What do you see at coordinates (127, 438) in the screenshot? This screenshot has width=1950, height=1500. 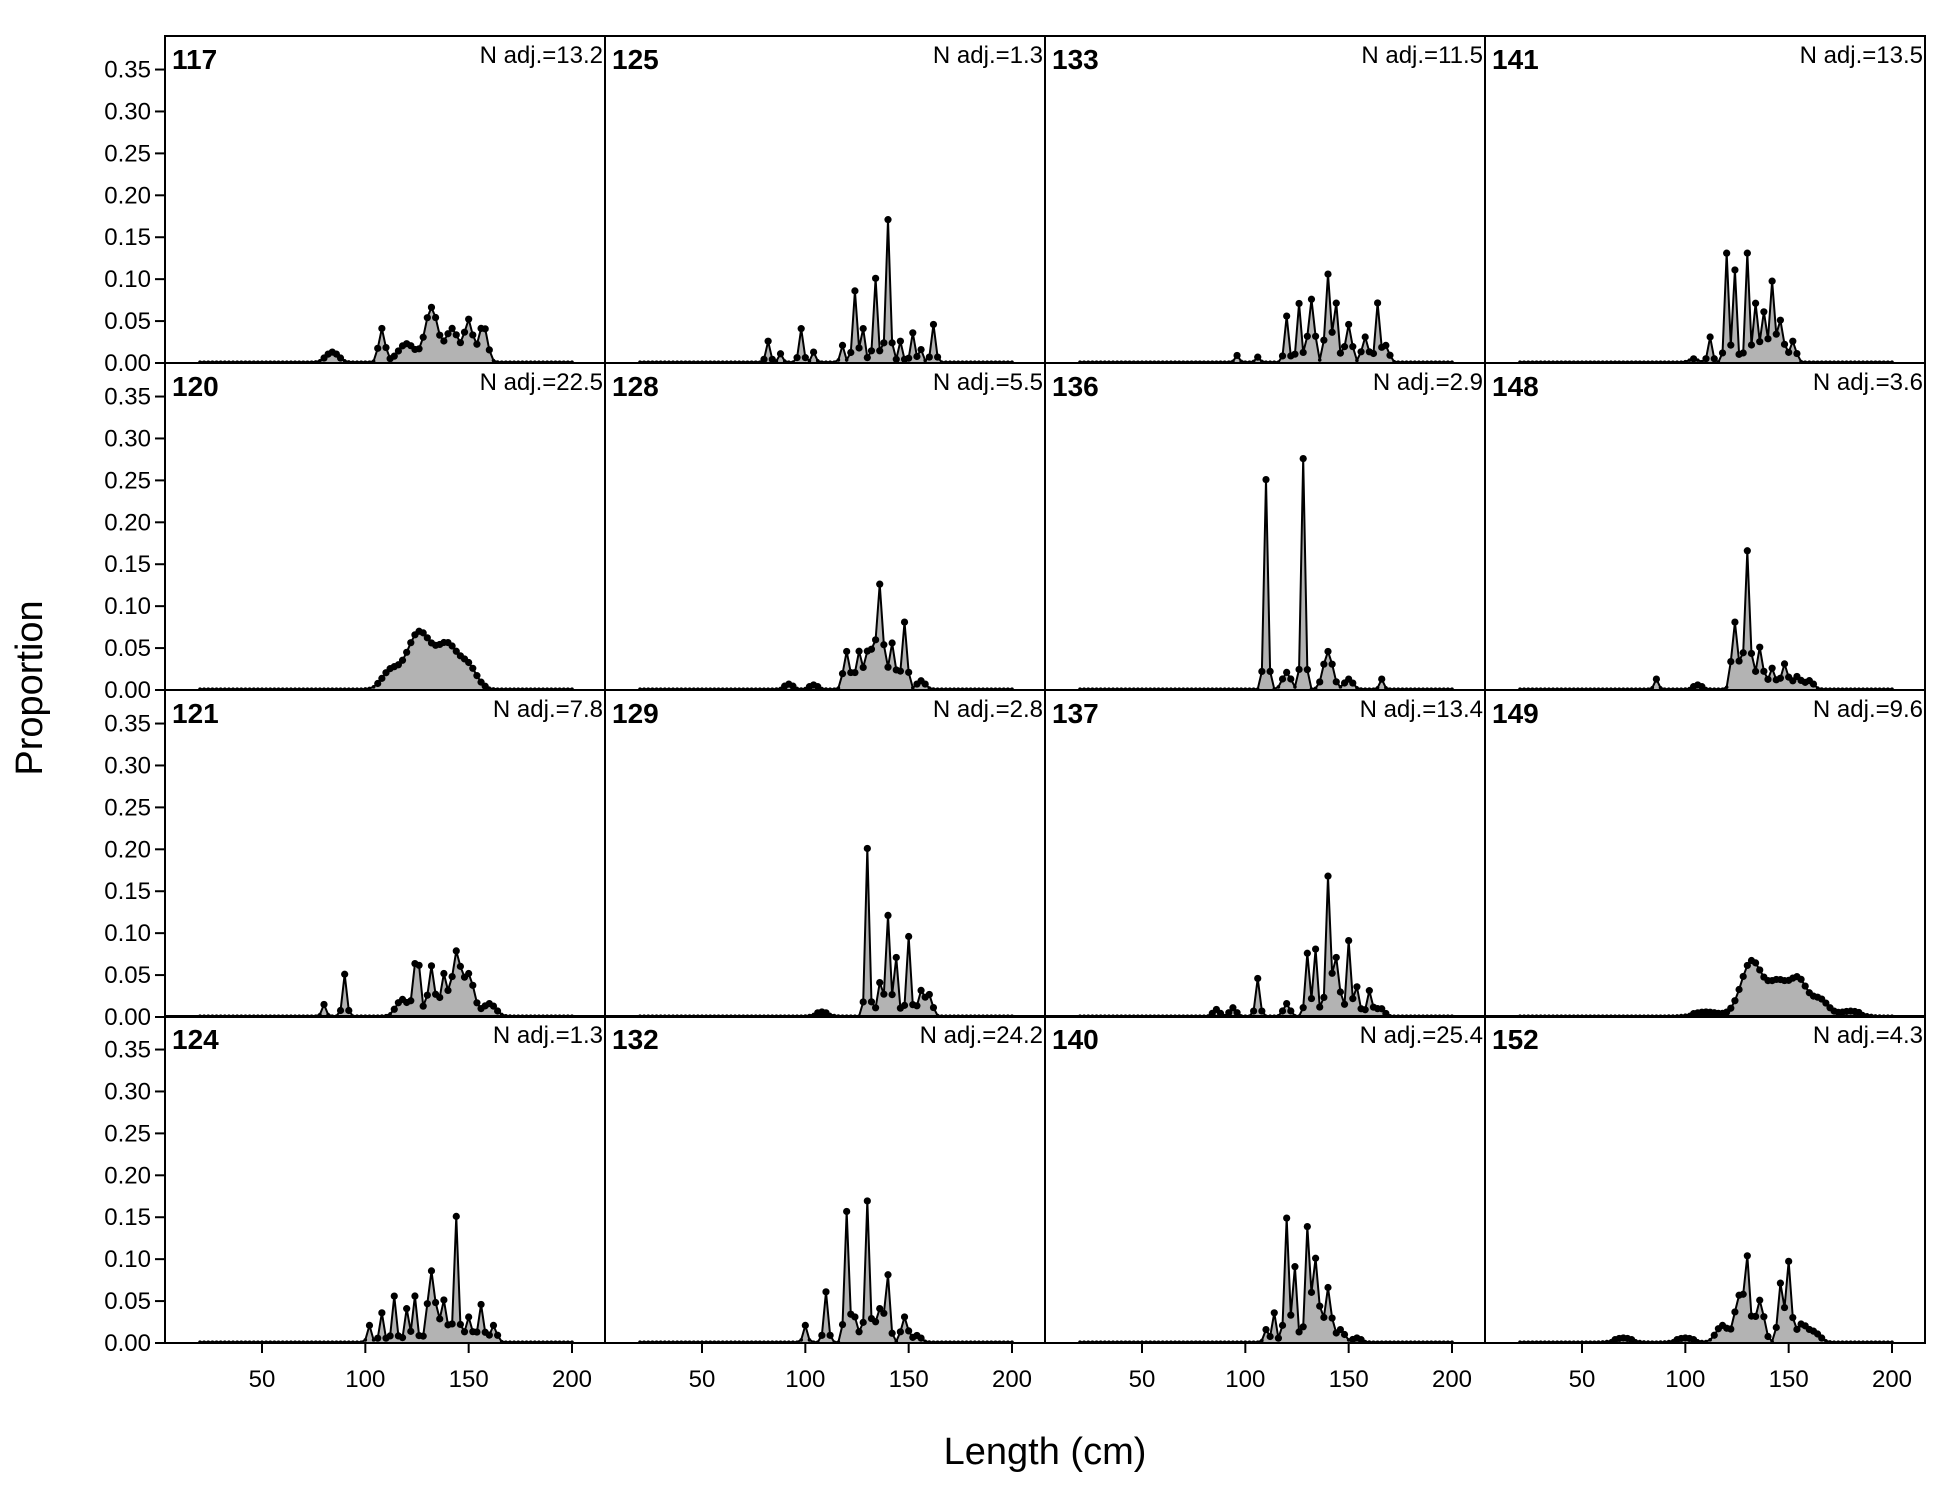 I see `y-tick-label: 0.30` at bounding box center [127, 438].